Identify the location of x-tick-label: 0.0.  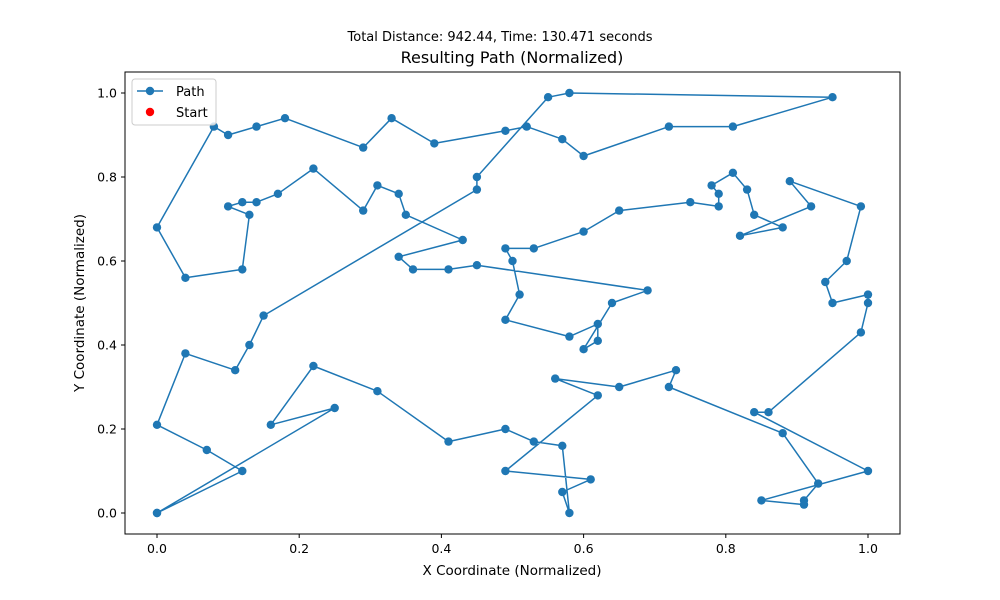
(157, 548).